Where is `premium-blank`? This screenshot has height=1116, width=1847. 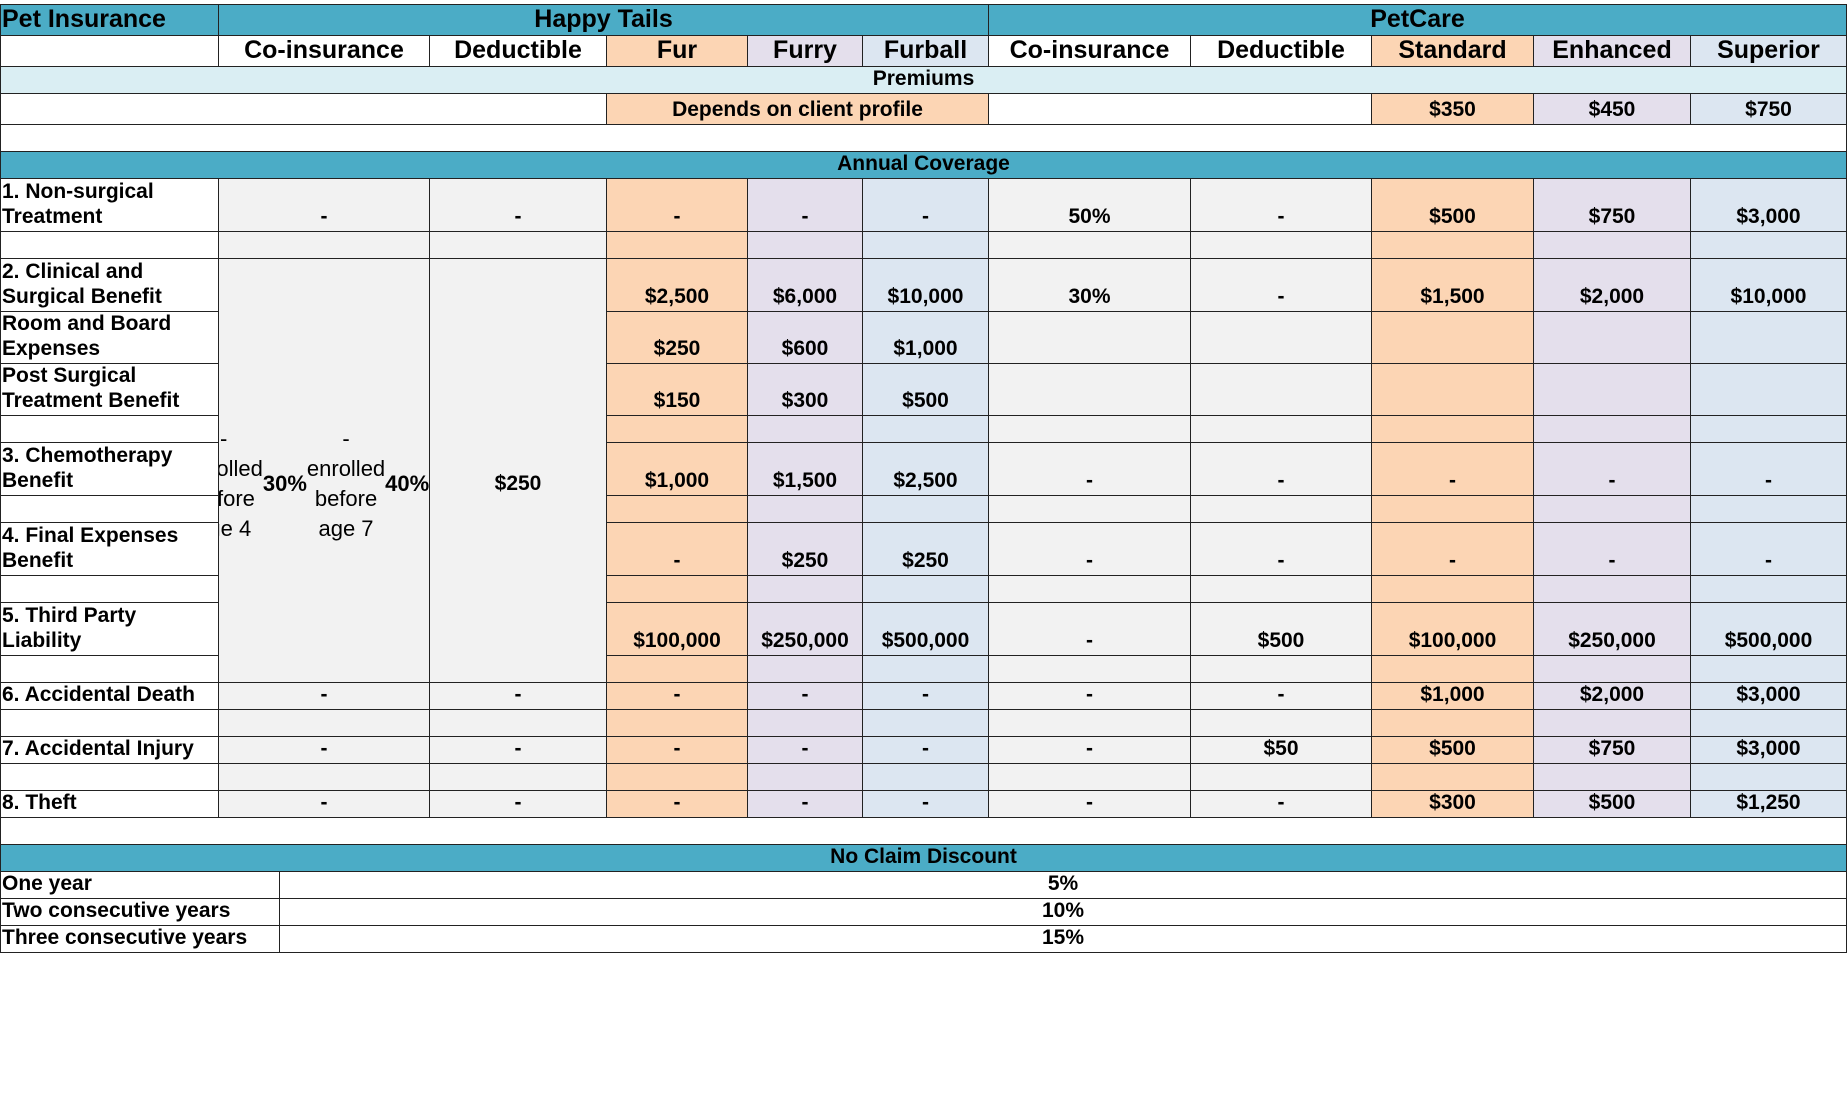
premium-blank is located at coordinates (1180, 109).